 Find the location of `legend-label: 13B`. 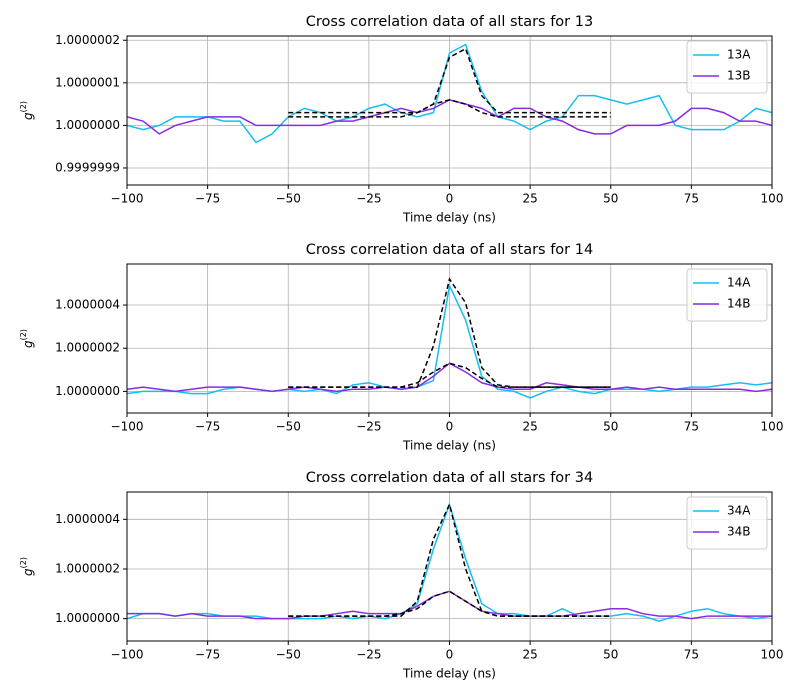

legend-label: 13B is located at coordinates (739, 76).